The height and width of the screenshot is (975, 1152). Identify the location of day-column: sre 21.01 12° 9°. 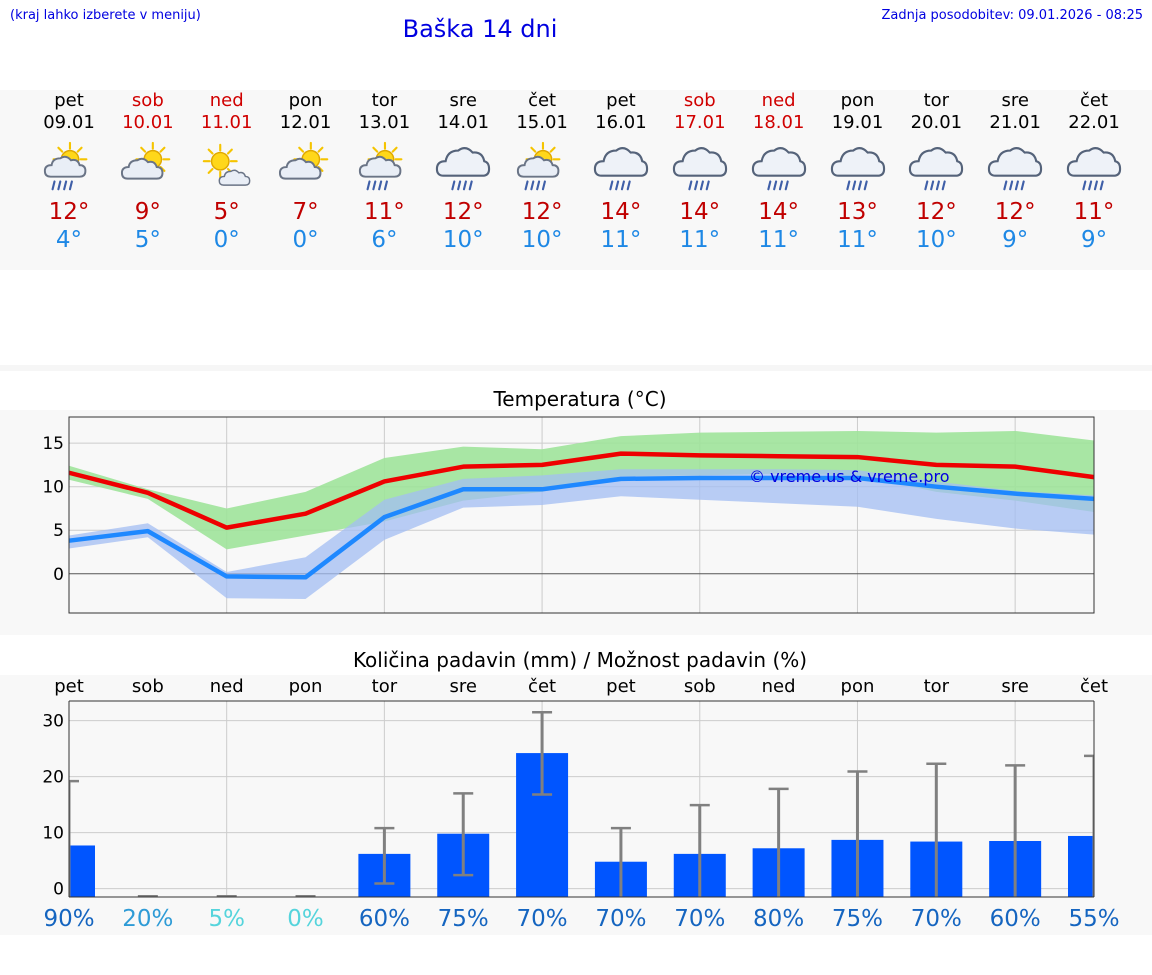
(1015, 172).